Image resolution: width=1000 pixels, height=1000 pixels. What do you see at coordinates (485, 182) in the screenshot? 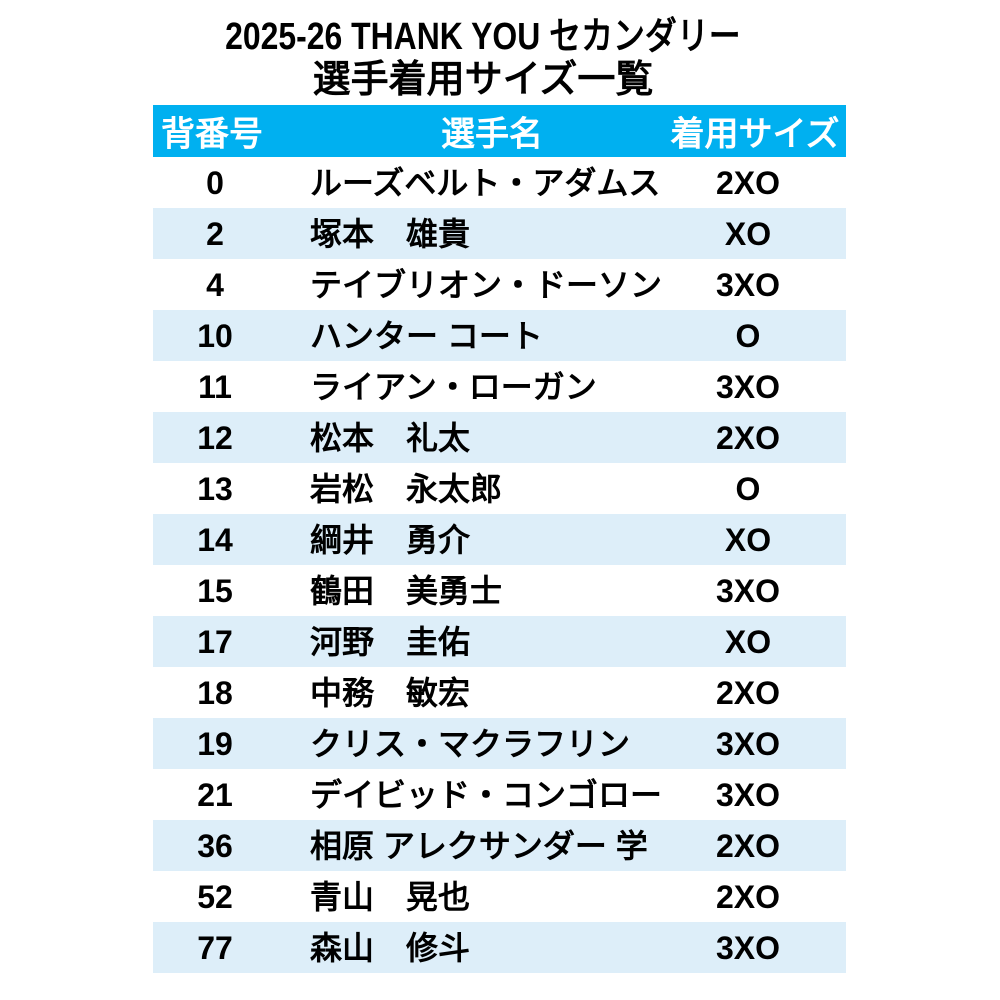
I see `player-name: ルーズベルト・アダムス` at bounding box center [485, 182].